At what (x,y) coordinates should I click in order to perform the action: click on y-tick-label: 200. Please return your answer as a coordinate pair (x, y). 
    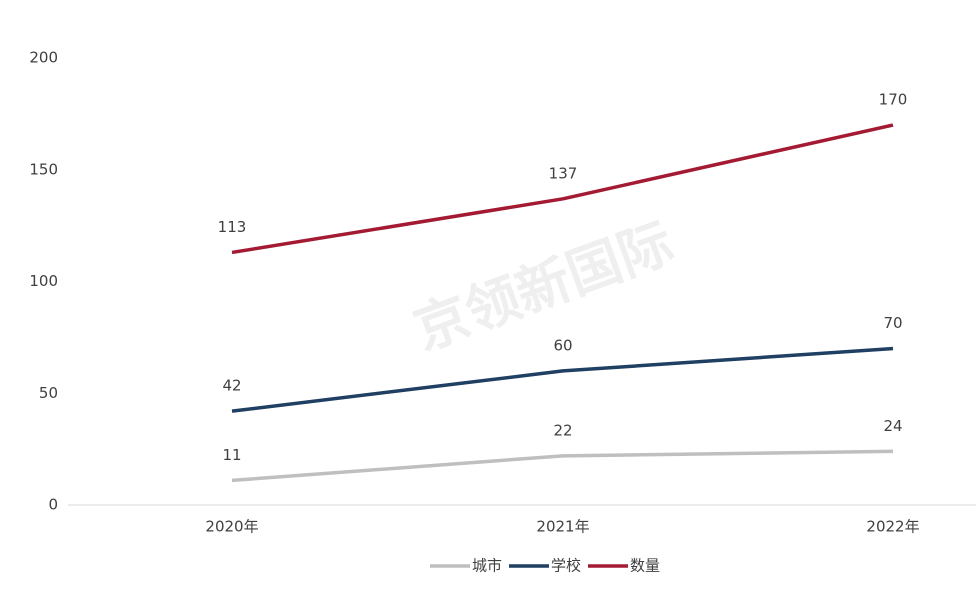
    Looking at the image, I should click on (43, 58).